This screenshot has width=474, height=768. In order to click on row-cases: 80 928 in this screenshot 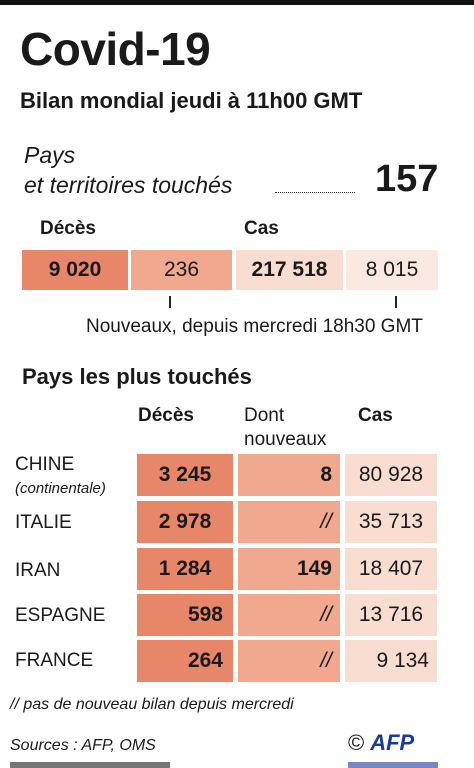, I will do `click(391, 475)`.